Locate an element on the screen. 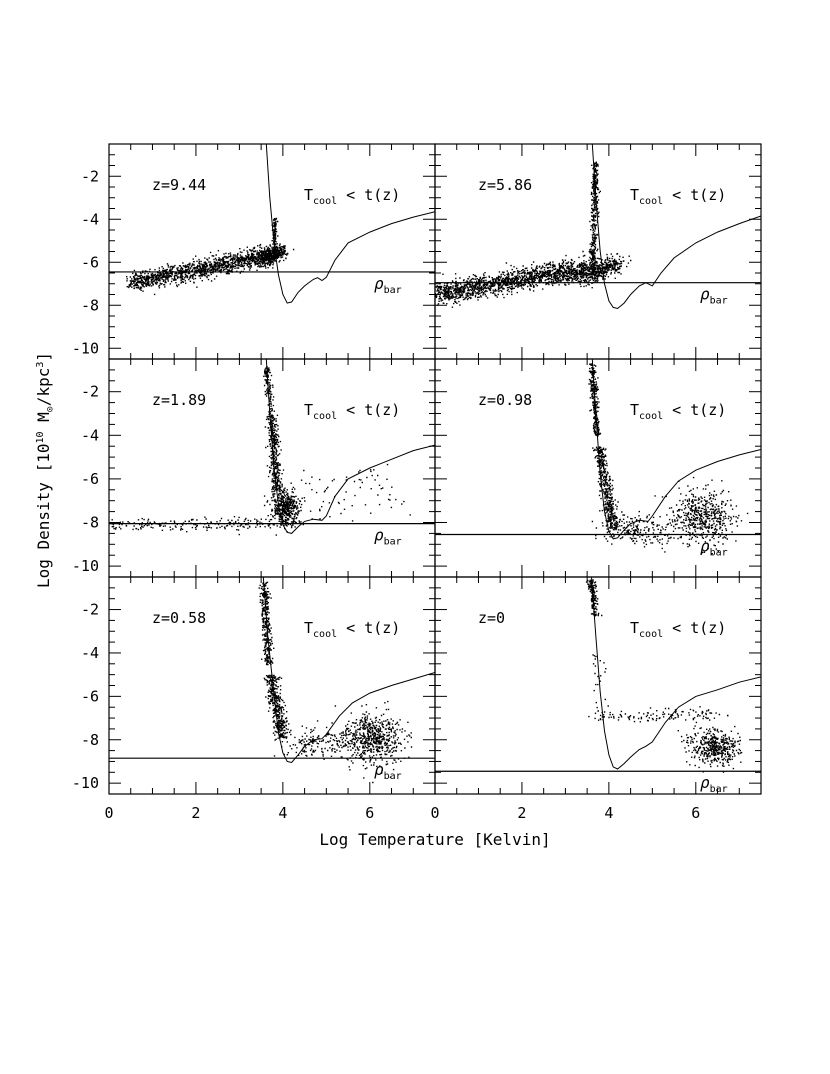 This screenshot has height=1074, width=830. redshift-label: z=1.89 is located at coordinates (179, 400).